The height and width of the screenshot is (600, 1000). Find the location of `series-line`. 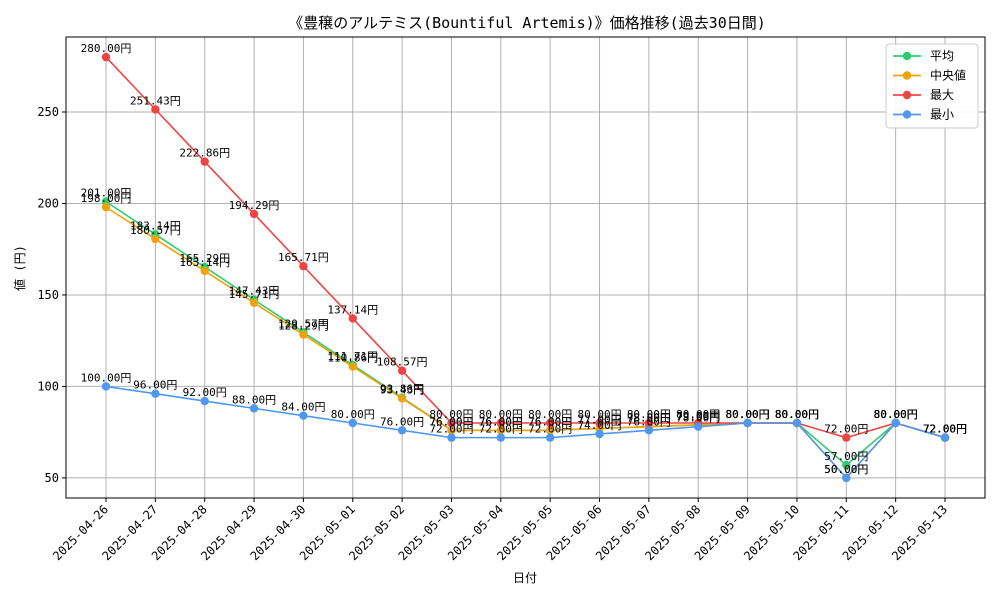

series-line is located at coordinates (525, 432).